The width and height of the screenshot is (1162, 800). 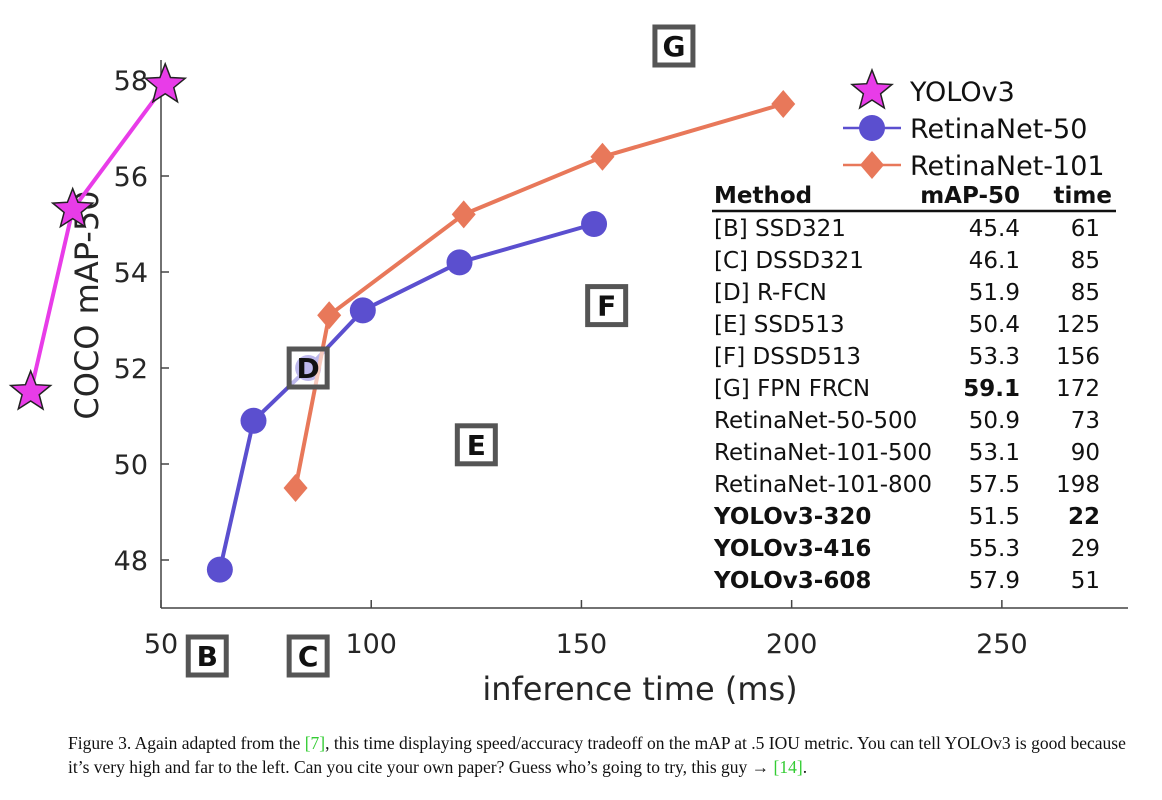 I want to click on table-cell-method: RetinaNet-101-500, so click(x=823, y=453).